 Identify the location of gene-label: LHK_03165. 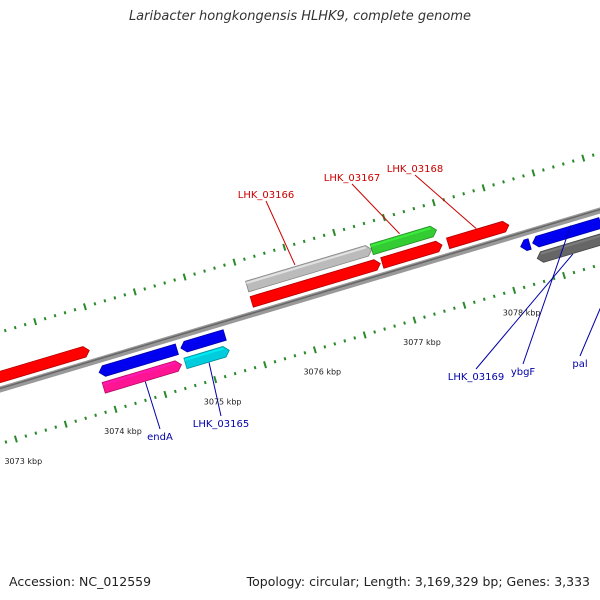
(221, 424).